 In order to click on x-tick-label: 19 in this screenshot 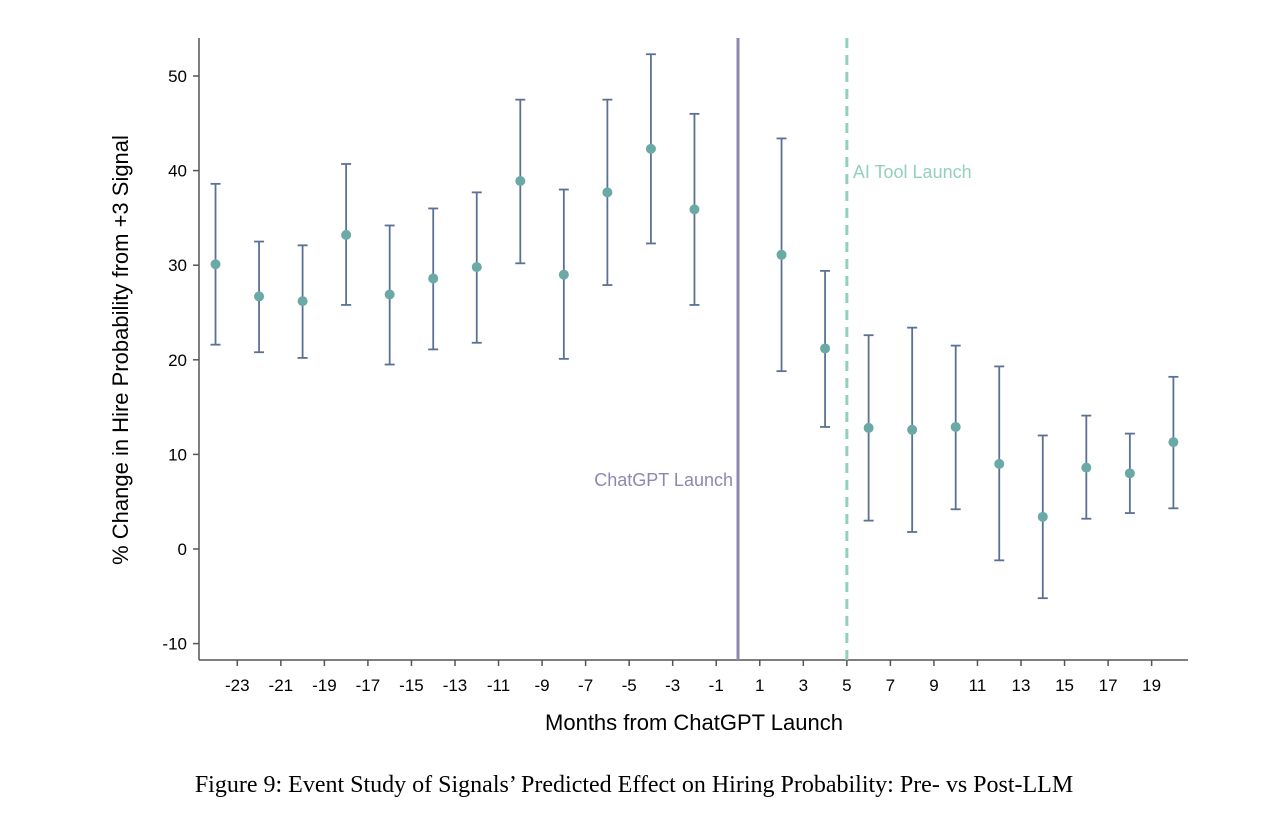, I will do `click(1151, 685)`.